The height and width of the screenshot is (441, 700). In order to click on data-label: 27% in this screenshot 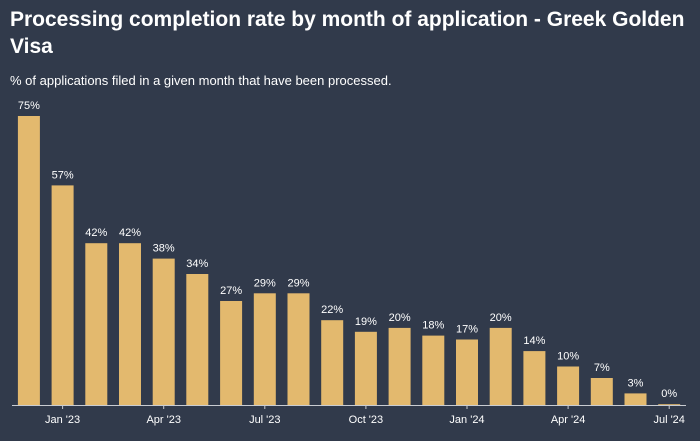, I will do `click(231, 291)`.